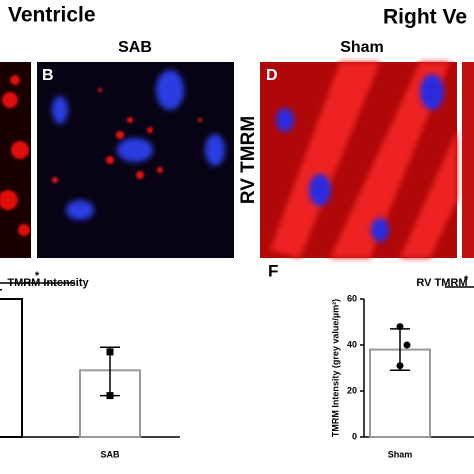 The height and width of the screenshot is (474, 474). Describe the element at coordinates (400, 454) in the screenshot. I see `x-tick-label: Sham` at that location.